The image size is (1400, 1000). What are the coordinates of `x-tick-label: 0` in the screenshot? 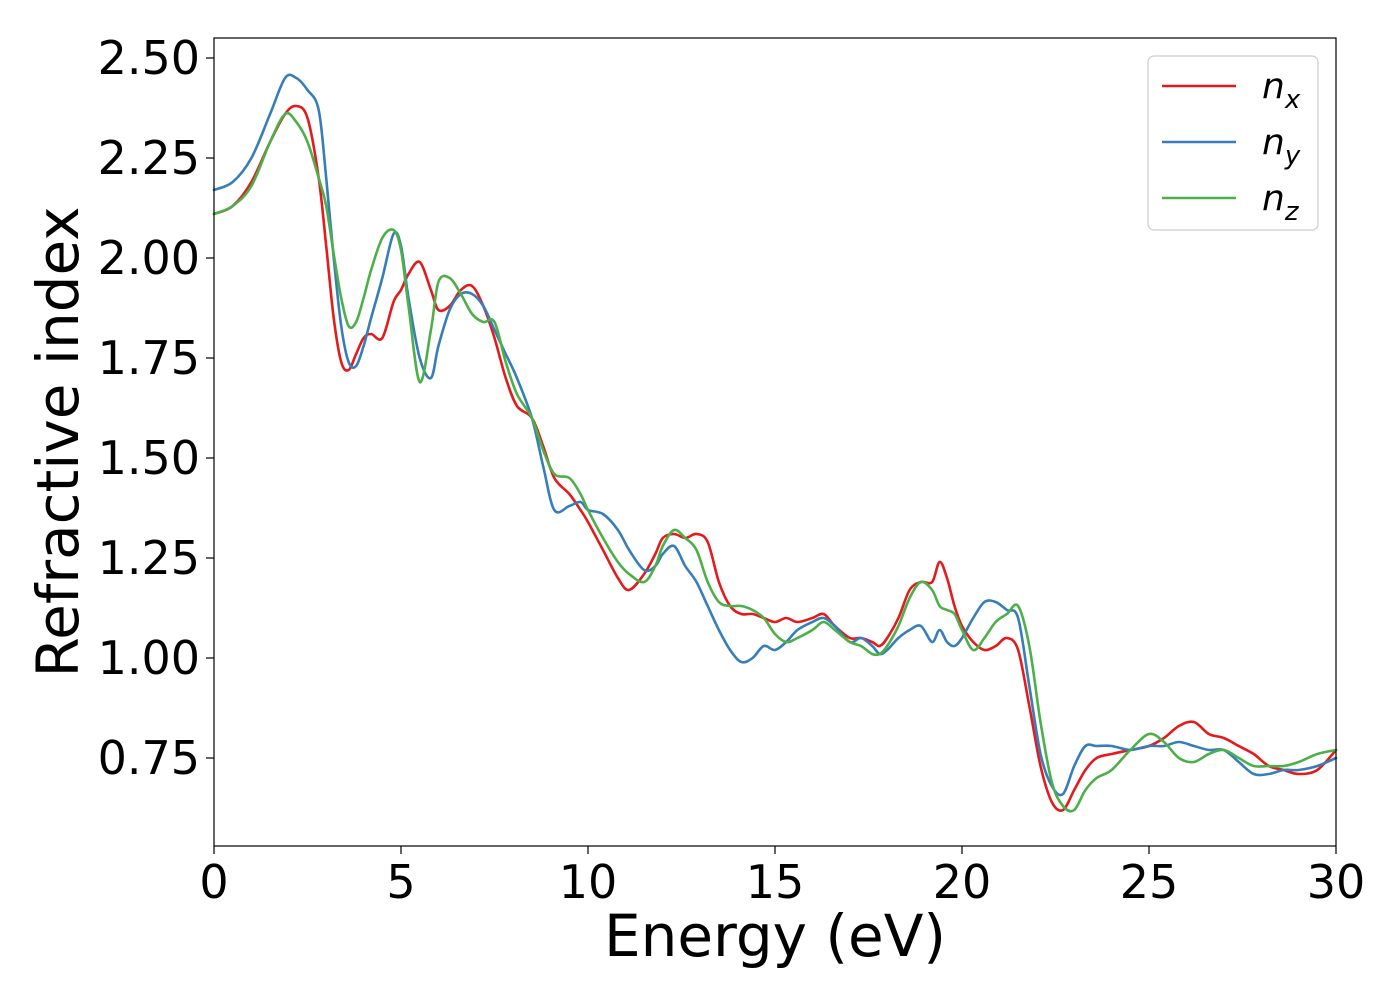 It's located at (213, 882).